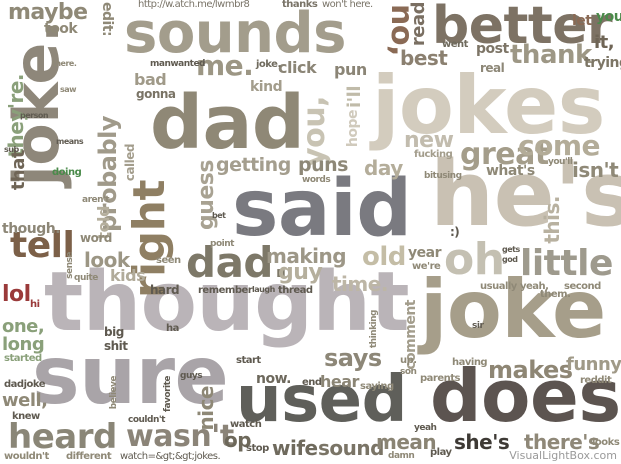  Describe the element at coordinates (525, 194) in the screenshot. I see `word-hes: he's` at that location.